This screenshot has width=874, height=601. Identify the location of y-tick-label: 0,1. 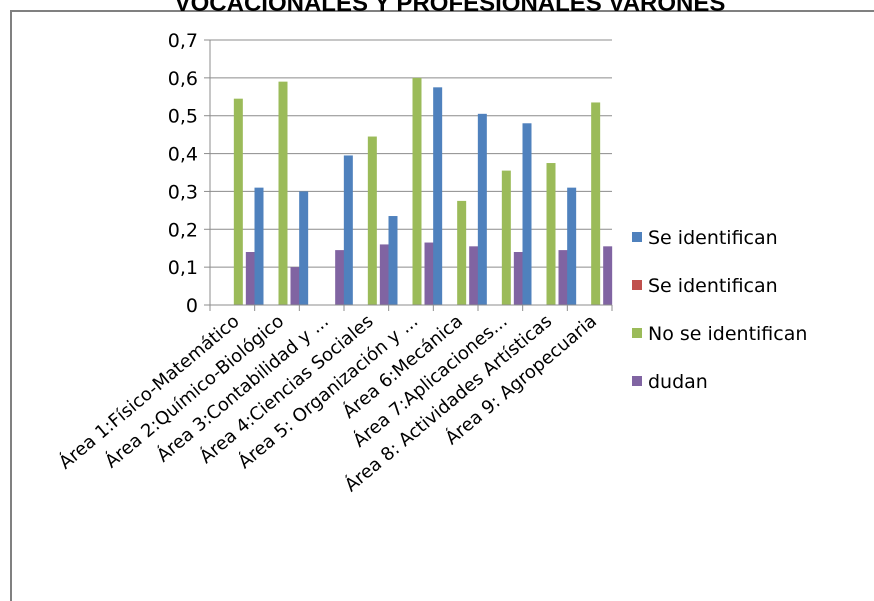
(183, 268).